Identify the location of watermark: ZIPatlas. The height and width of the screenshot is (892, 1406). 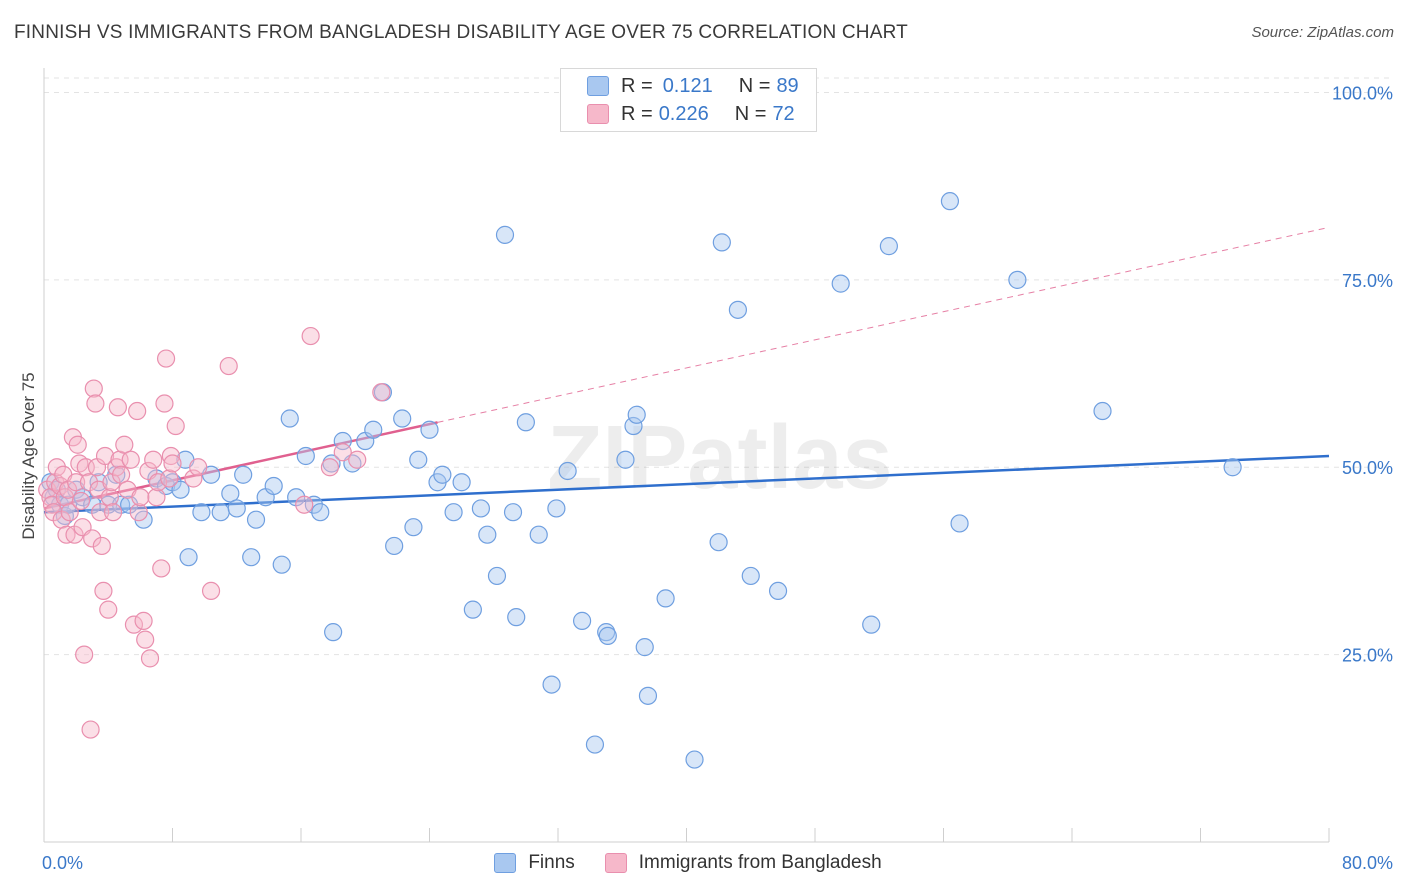
(719, 458).